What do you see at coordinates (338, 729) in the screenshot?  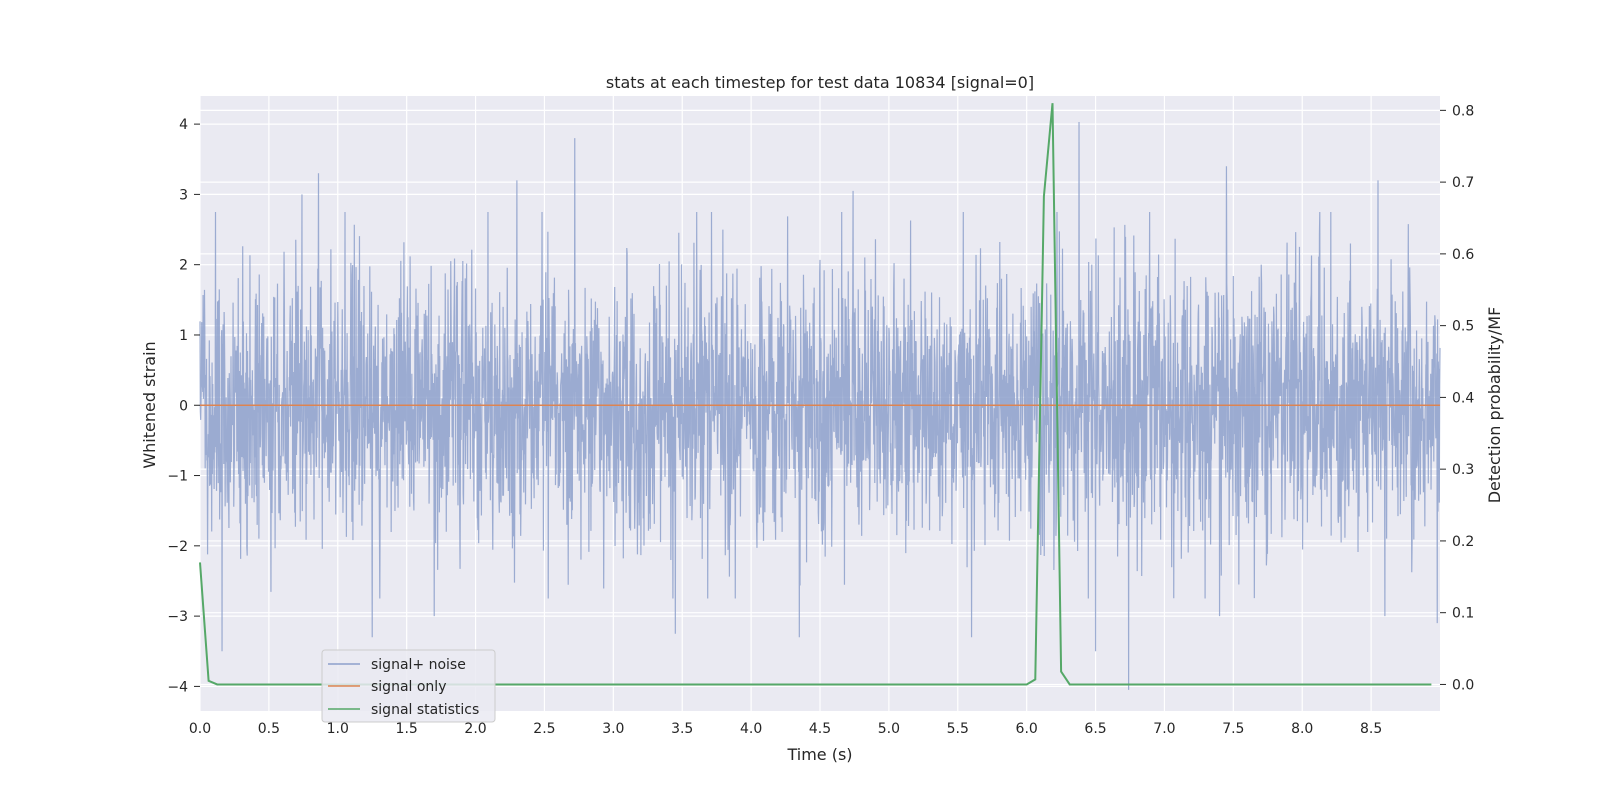 I see `x-tick-label: 1.0` at bounding box center [338, 729].